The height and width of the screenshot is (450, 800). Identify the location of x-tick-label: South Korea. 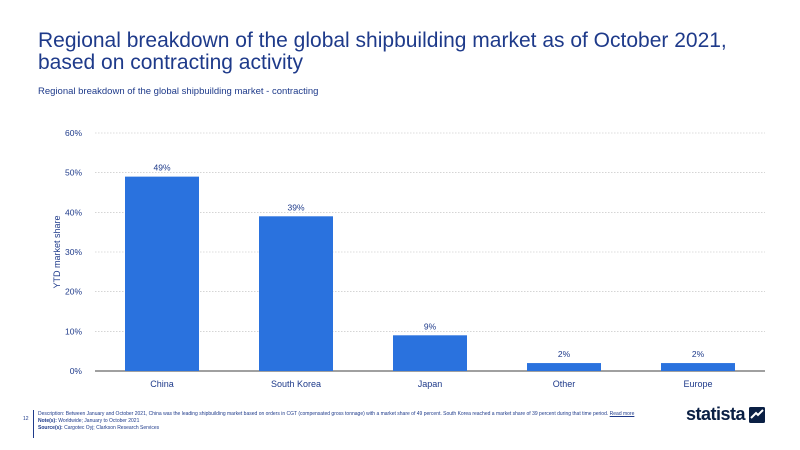
(296, 384).